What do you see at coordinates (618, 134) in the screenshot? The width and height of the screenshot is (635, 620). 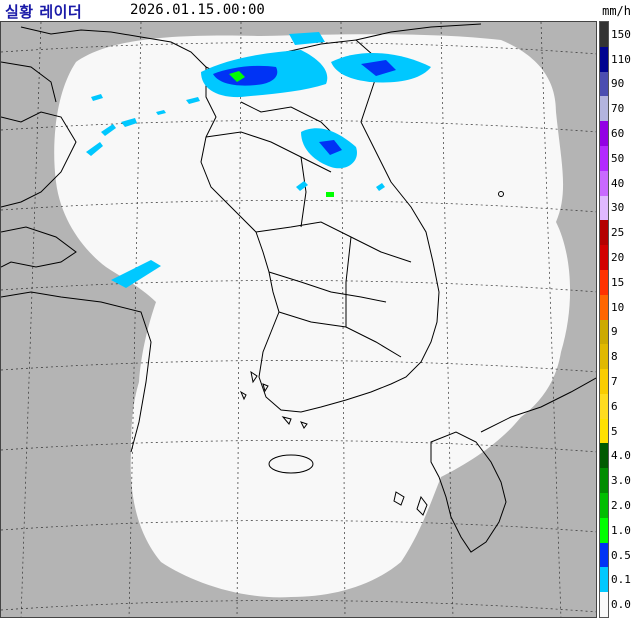 I see `legend-tick-label: 60` at bounding box center [618, 134].